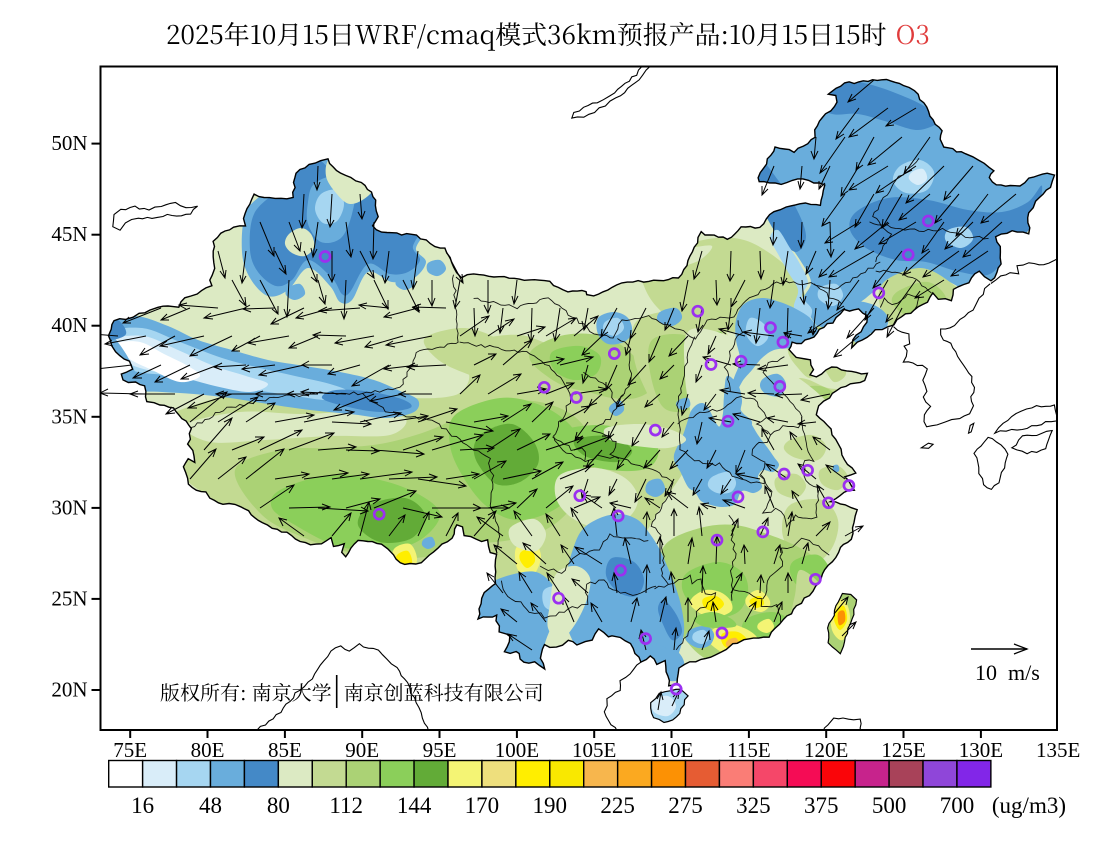 This screenshot has height=855, width=1100. What do you see at coordinates (69, 416) in the screenshot?
I see `svg-text: 35N` at bounding box center [69, 416].